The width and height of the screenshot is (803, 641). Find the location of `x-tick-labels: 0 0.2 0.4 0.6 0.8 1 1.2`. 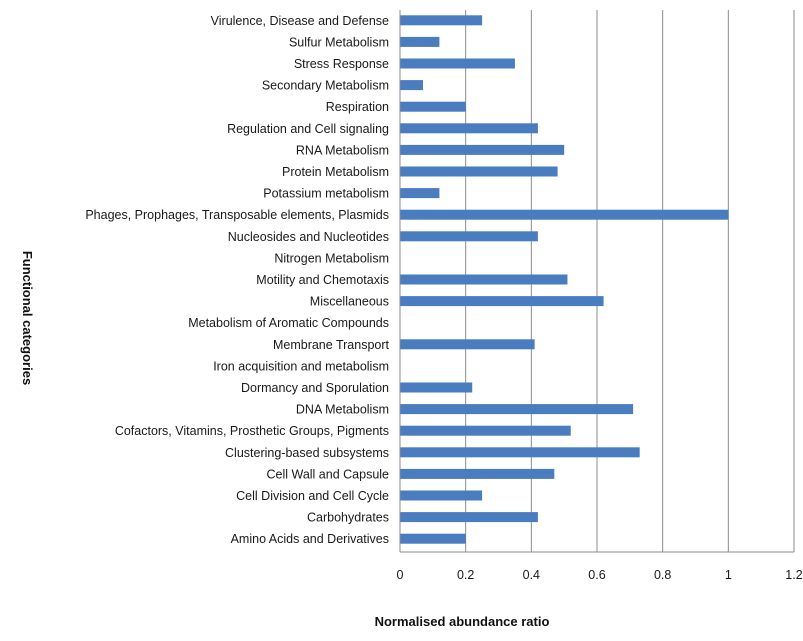

x-tick-labels: 0 0.2 0.4 0.6 0.8 1 1.2 is located at coordinates (600, 575).